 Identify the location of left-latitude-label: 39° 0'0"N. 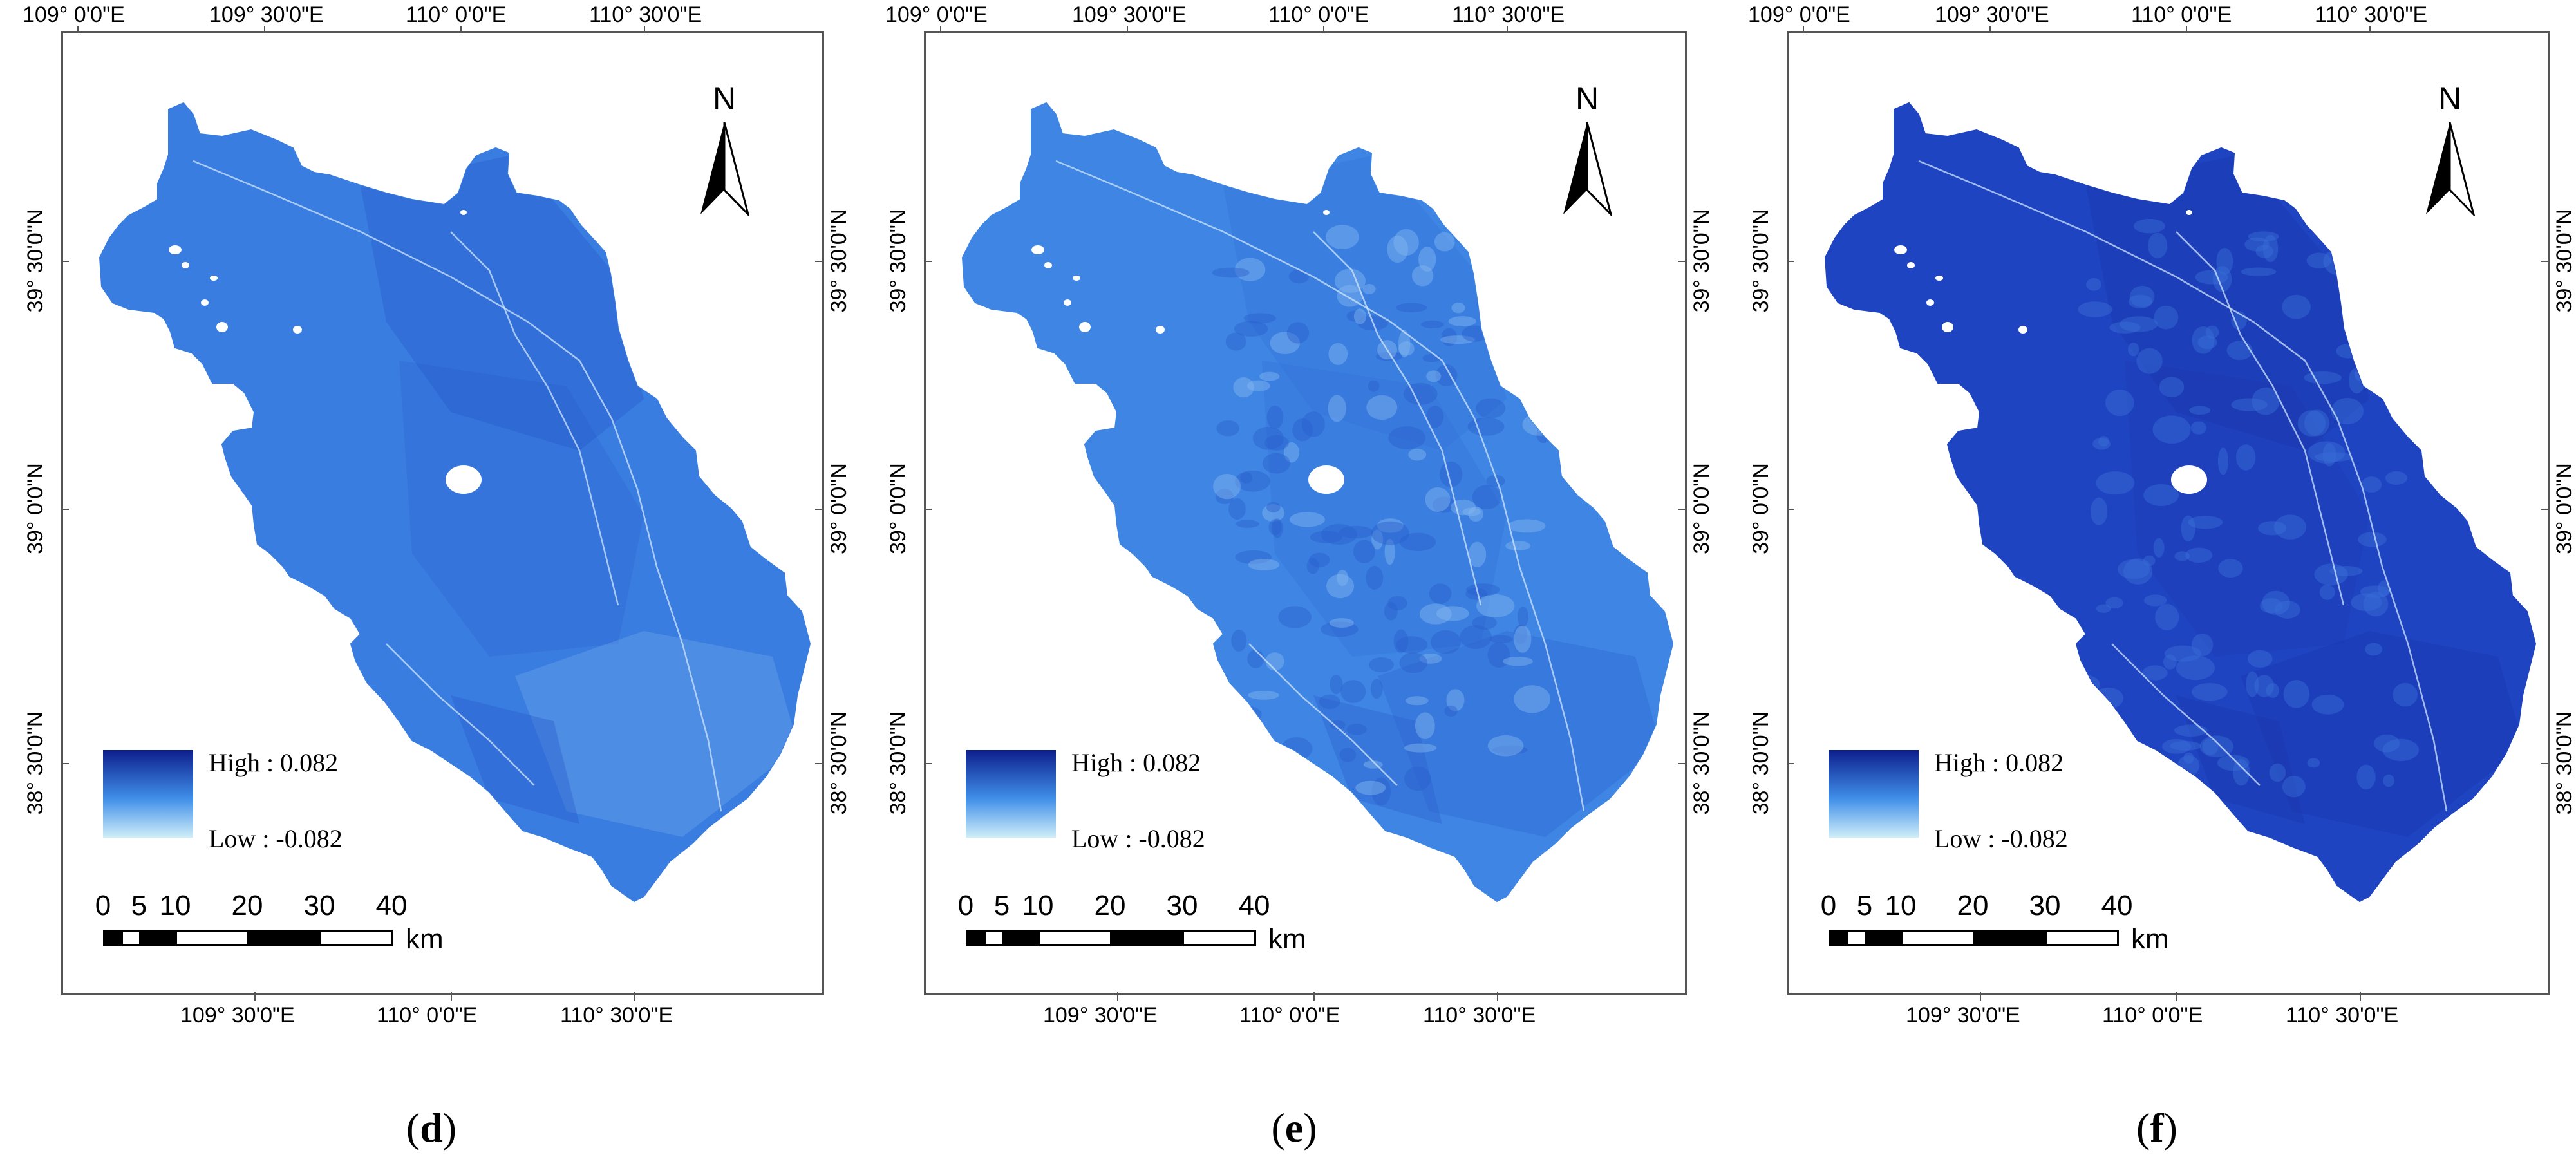
(898, 508).